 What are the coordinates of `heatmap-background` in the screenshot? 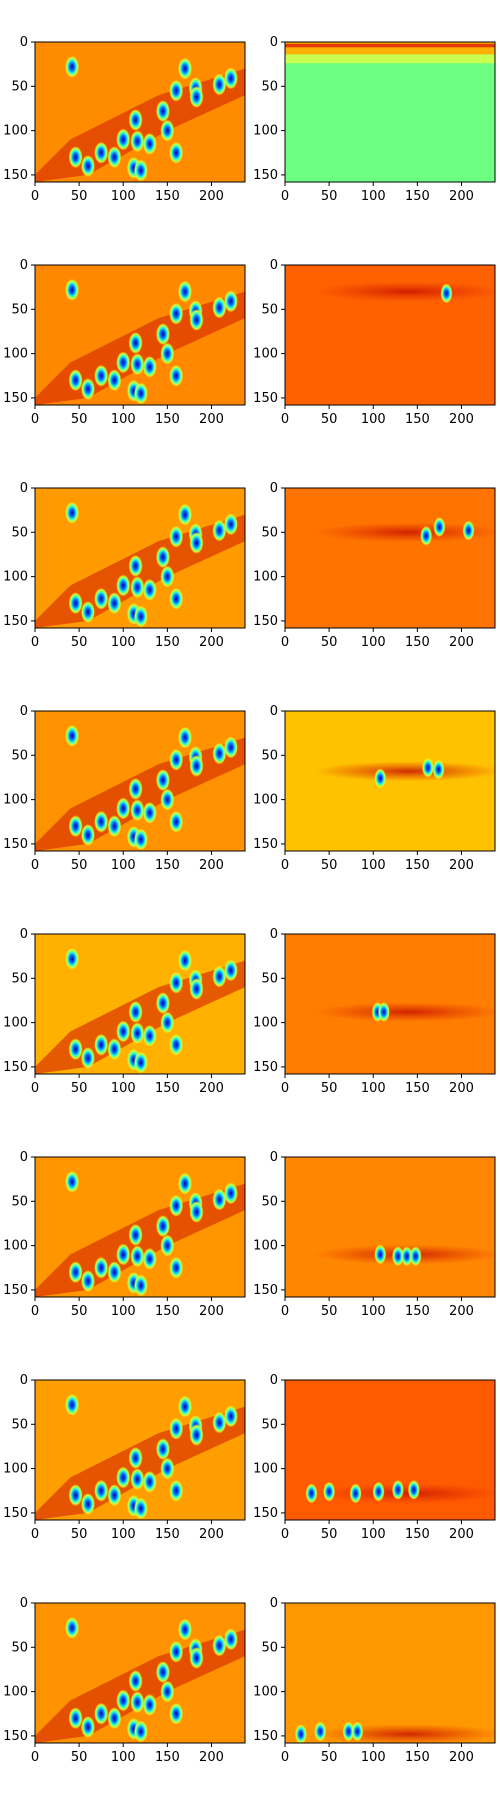 It's located at (390, 1673).